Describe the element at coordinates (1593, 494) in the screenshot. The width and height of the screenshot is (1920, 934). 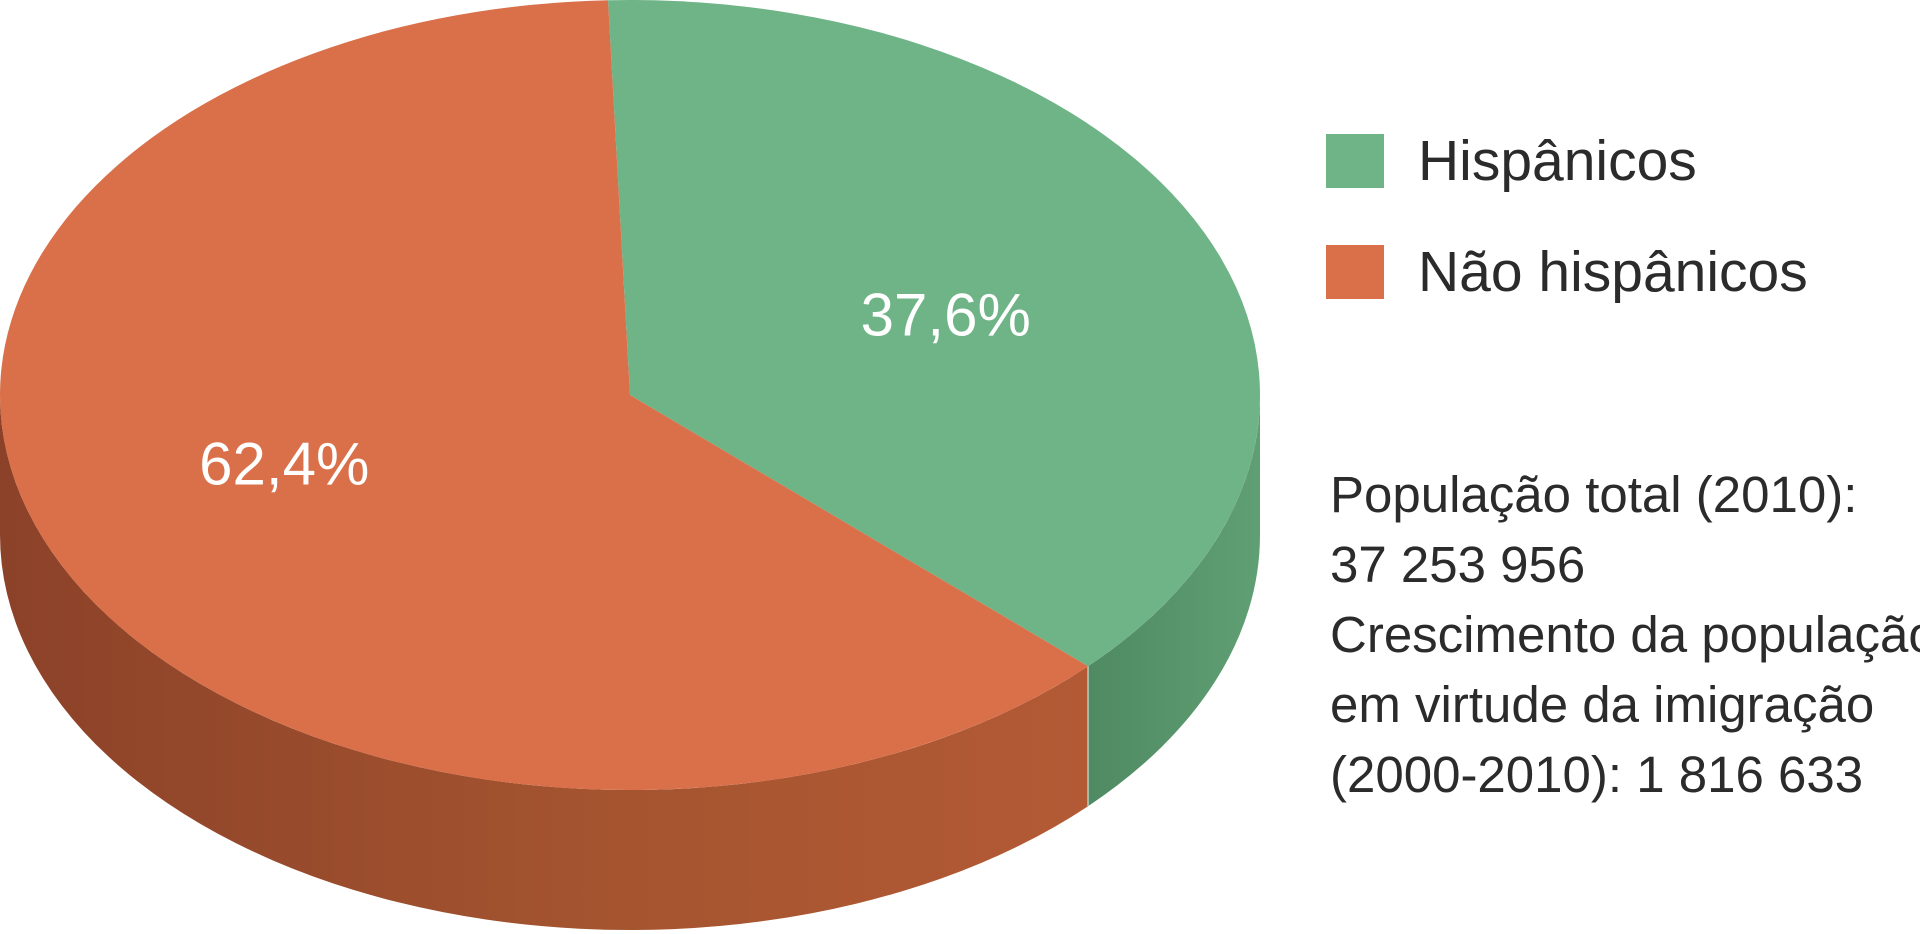
I see `info-line-total-label: População total (2010):` at that location.